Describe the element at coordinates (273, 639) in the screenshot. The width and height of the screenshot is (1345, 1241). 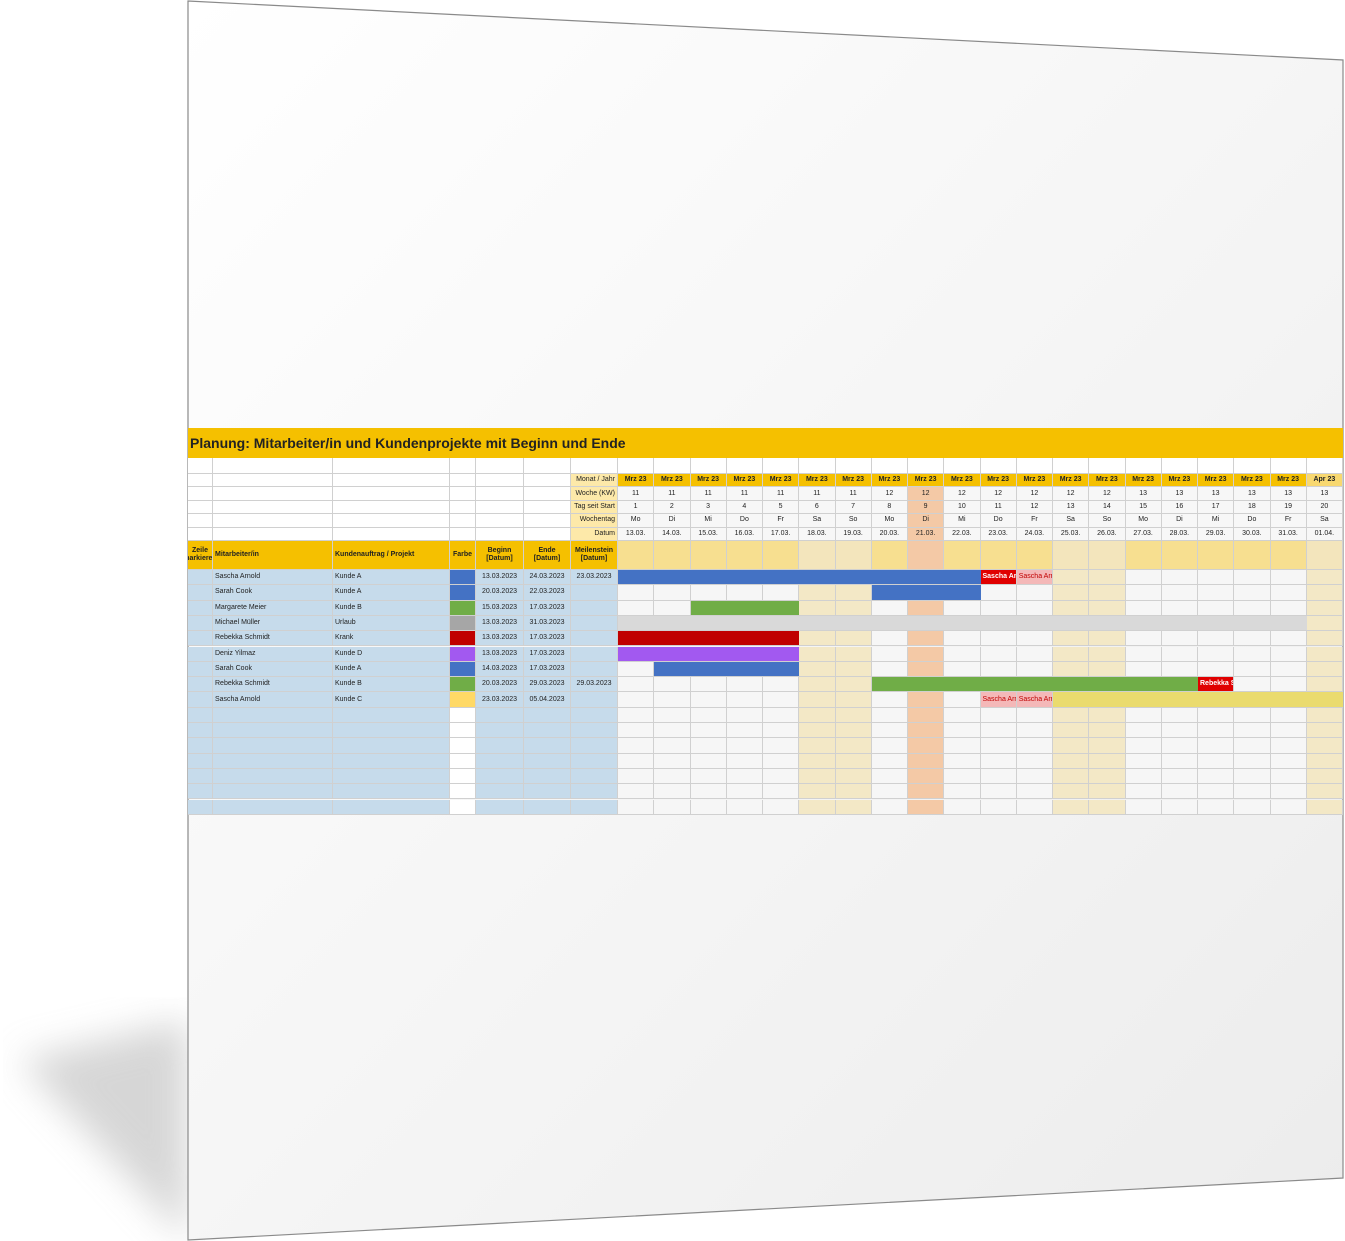
I see `cell-name: Rebekka Schmidt` at that location.